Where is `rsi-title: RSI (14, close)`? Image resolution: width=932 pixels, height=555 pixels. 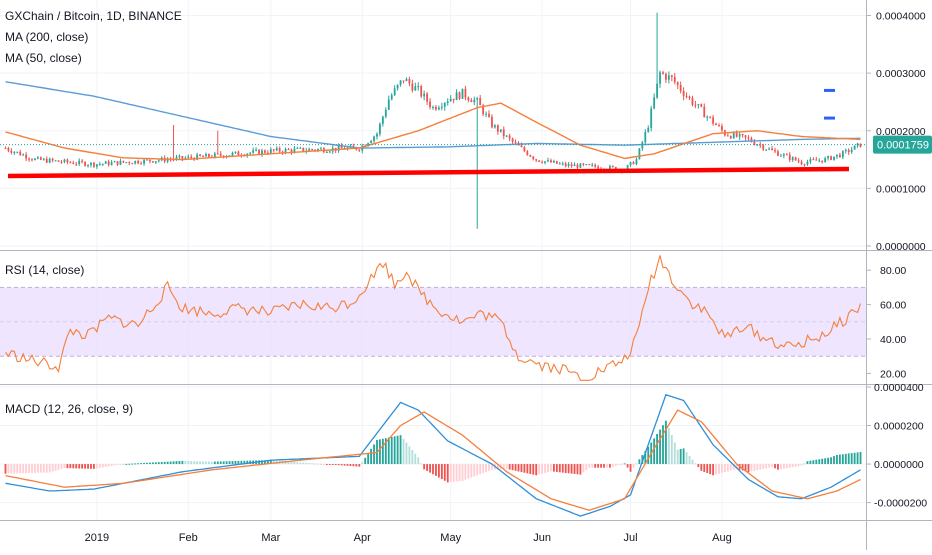
rsi-title: RSI (14, close) is located at coordinates (44, 270).